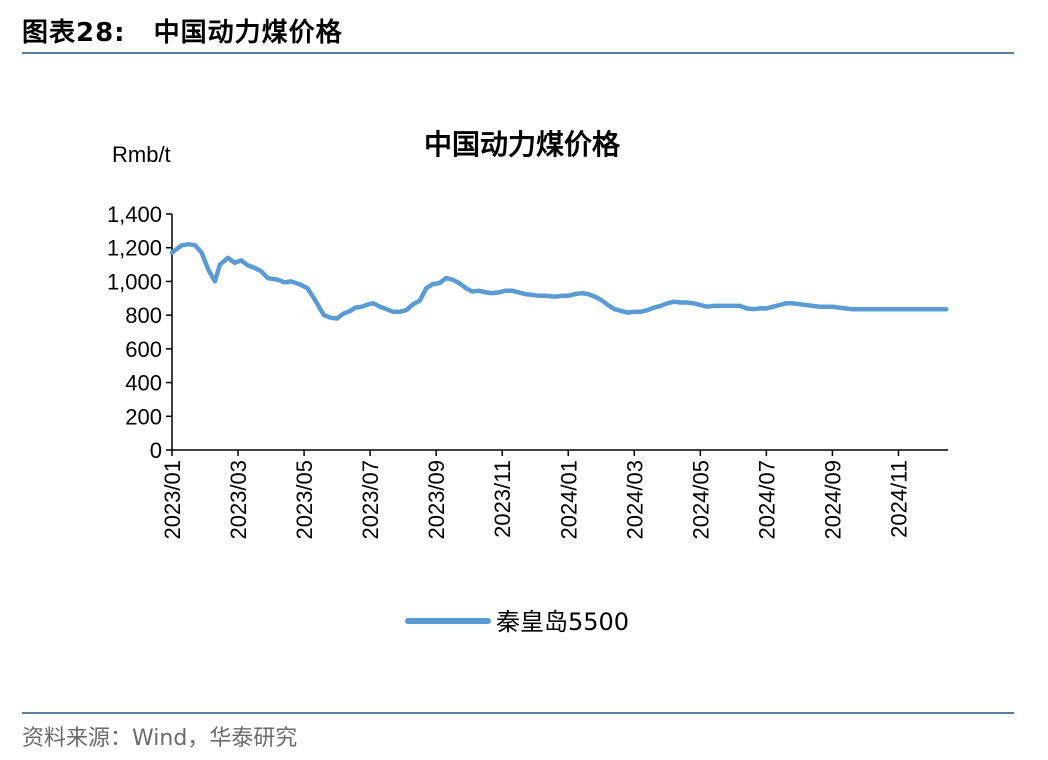 The width and height of the screenshot is (1048, 760). I want to click on y-tick-label: 600, so click(143, 349).